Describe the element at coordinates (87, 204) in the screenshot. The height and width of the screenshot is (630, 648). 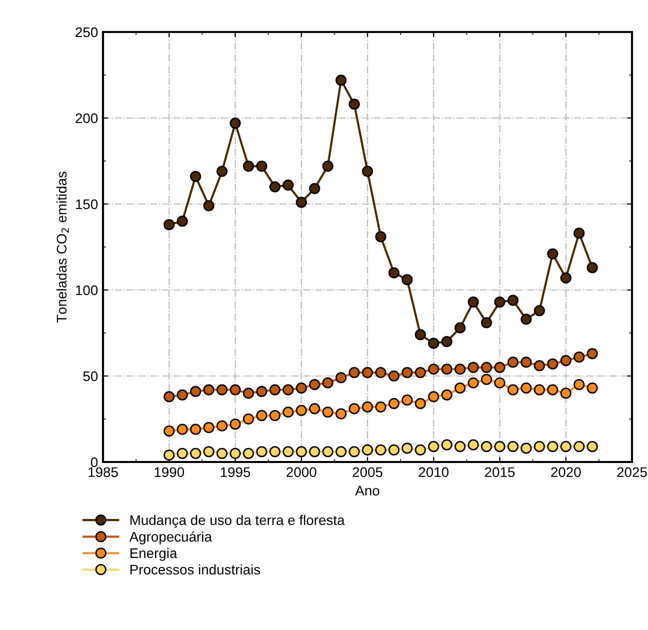
I see `y-tick-label: 150` at that location.